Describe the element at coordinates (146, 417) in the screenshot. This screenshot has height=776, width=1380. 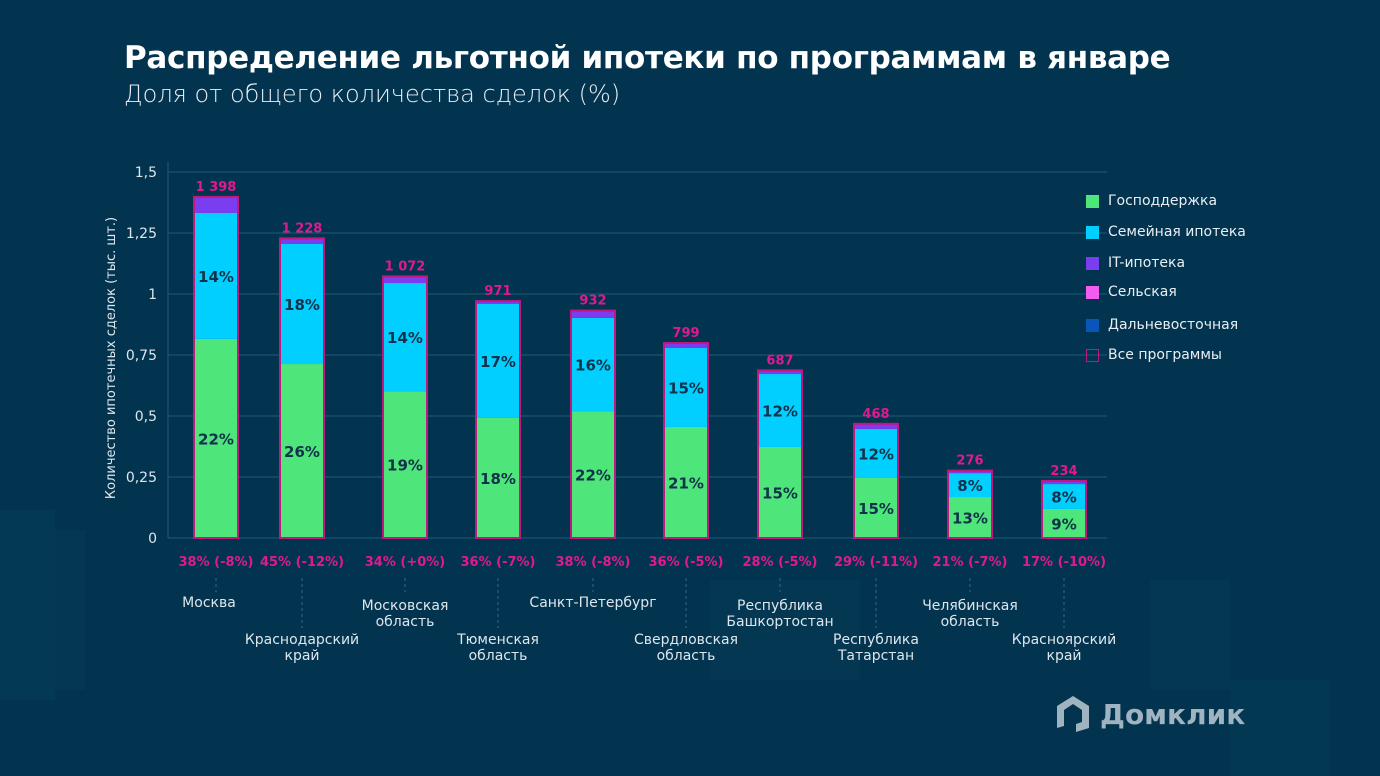
I see `y-tick-label: 0,5` at that location.